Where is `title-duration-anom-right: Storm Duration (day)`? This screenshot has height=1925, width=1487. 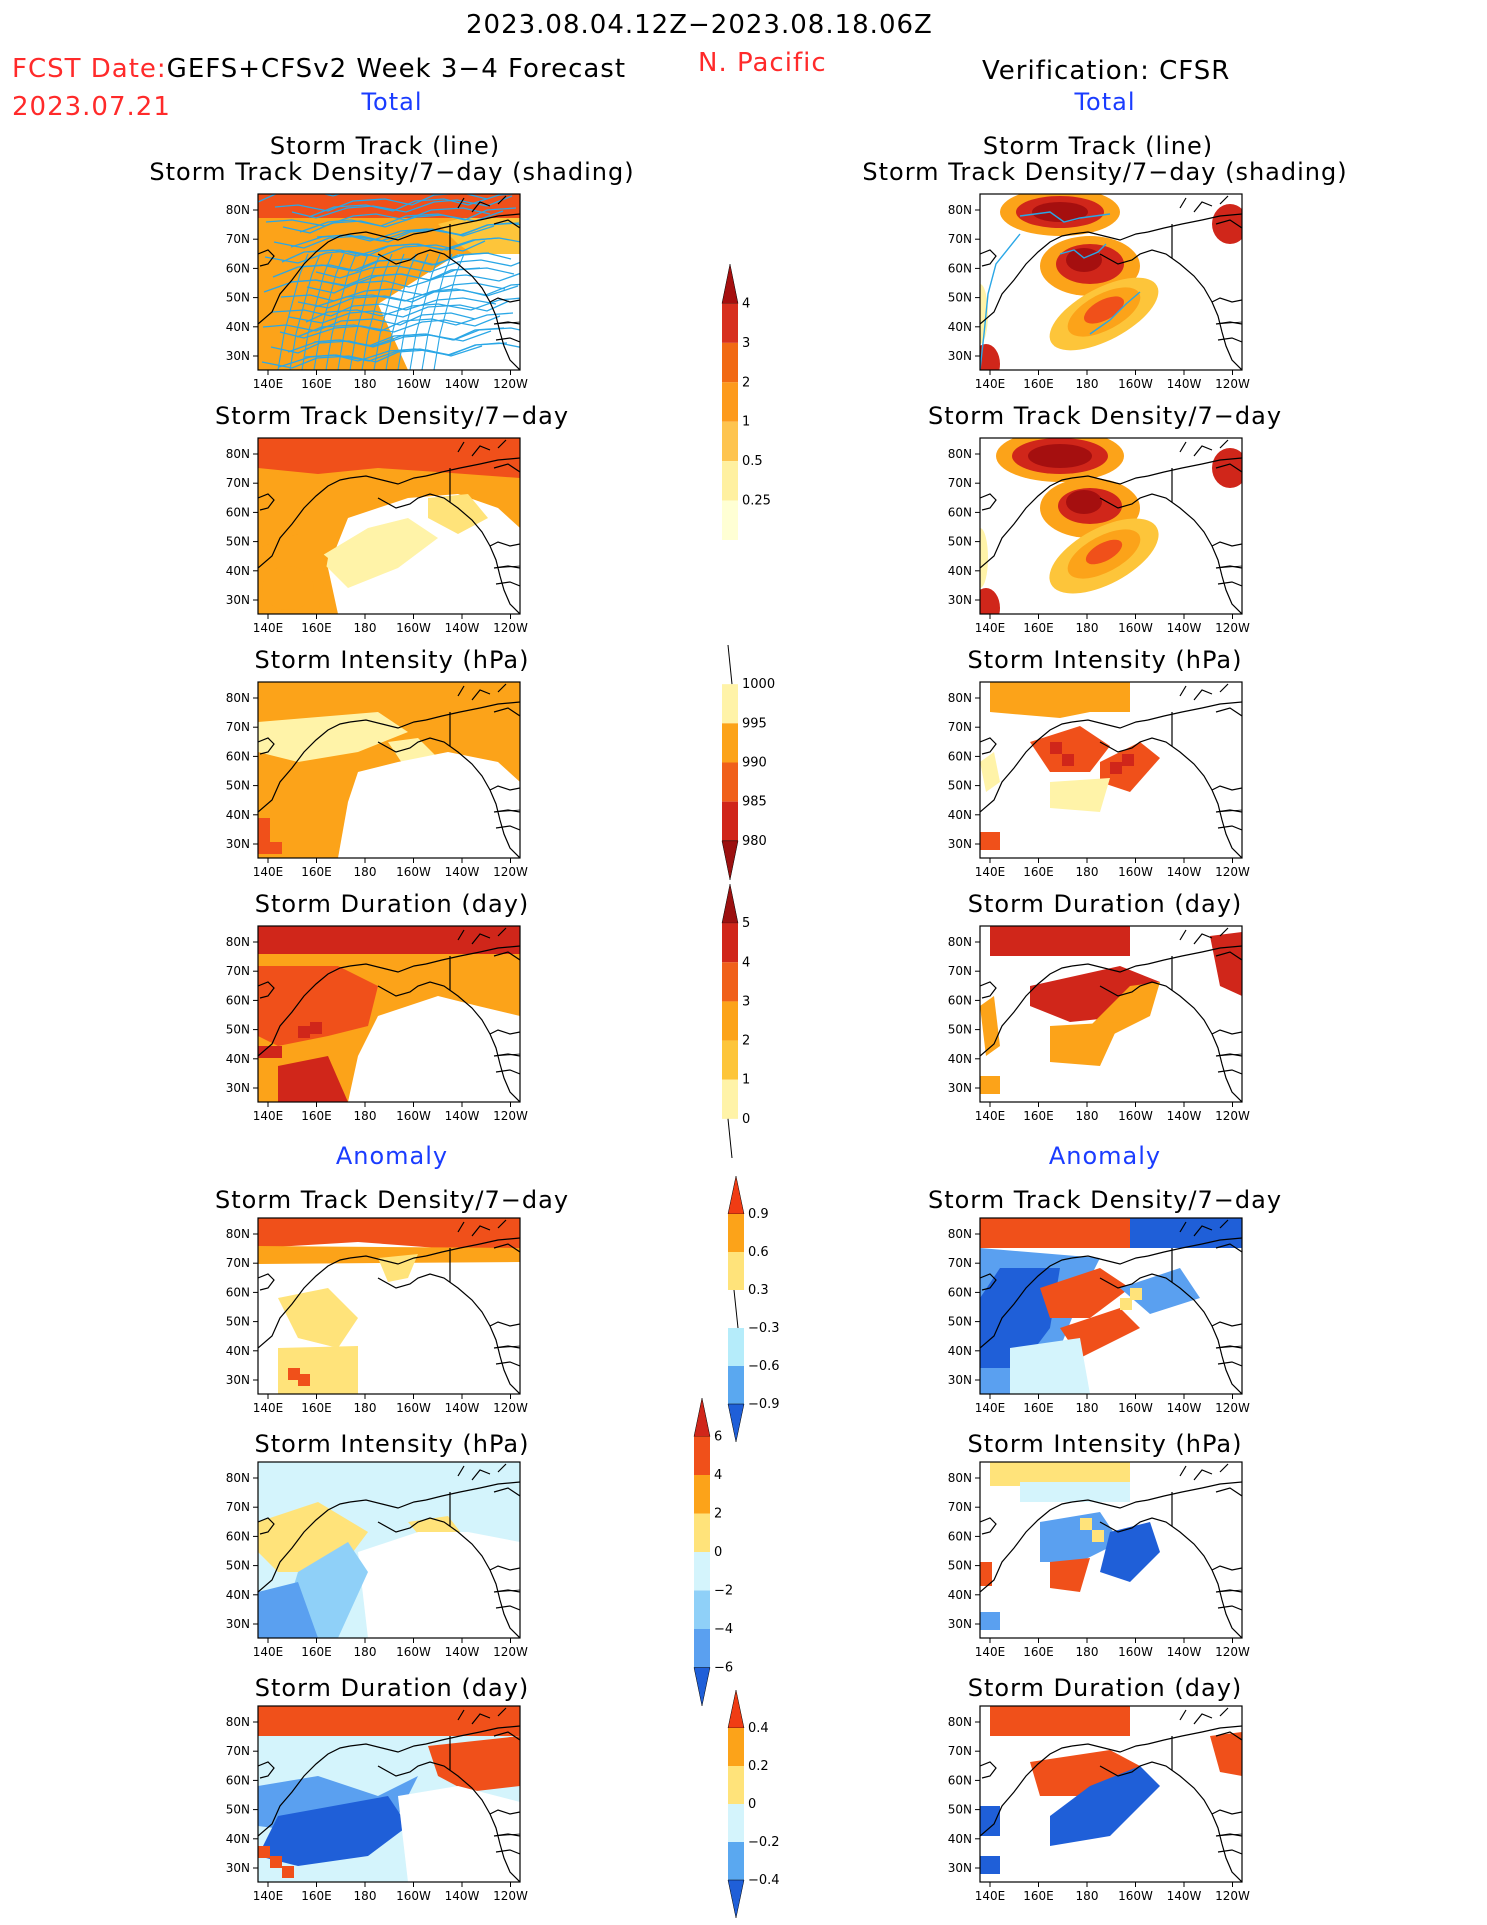 title-duration-anom-right: Storm Duration (day) is located at coordinates (1105, 1688).